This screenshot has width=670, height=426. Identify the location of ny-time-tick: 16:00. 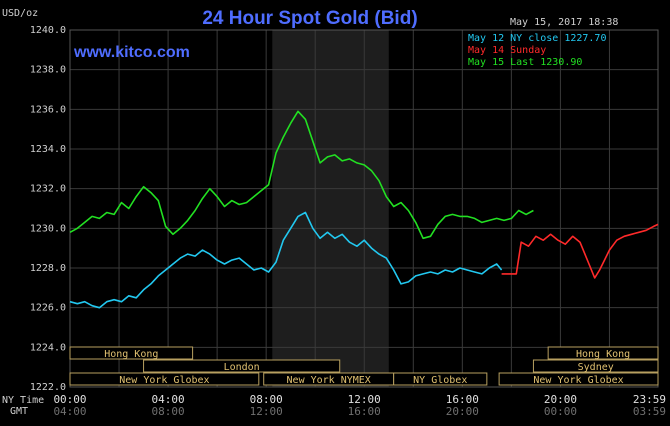
(462, 399).